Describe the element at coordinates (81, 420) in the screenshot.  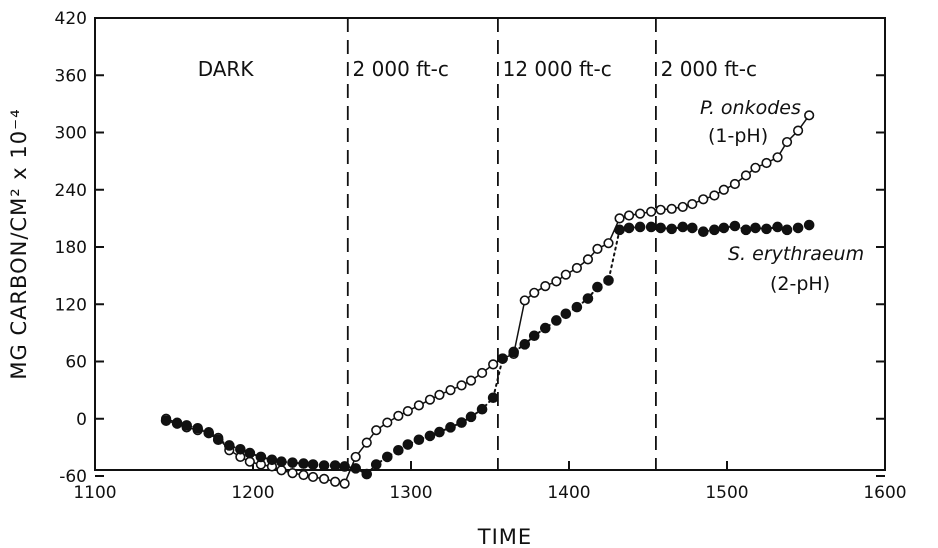
I see `y-tick-label: 0` at that location.